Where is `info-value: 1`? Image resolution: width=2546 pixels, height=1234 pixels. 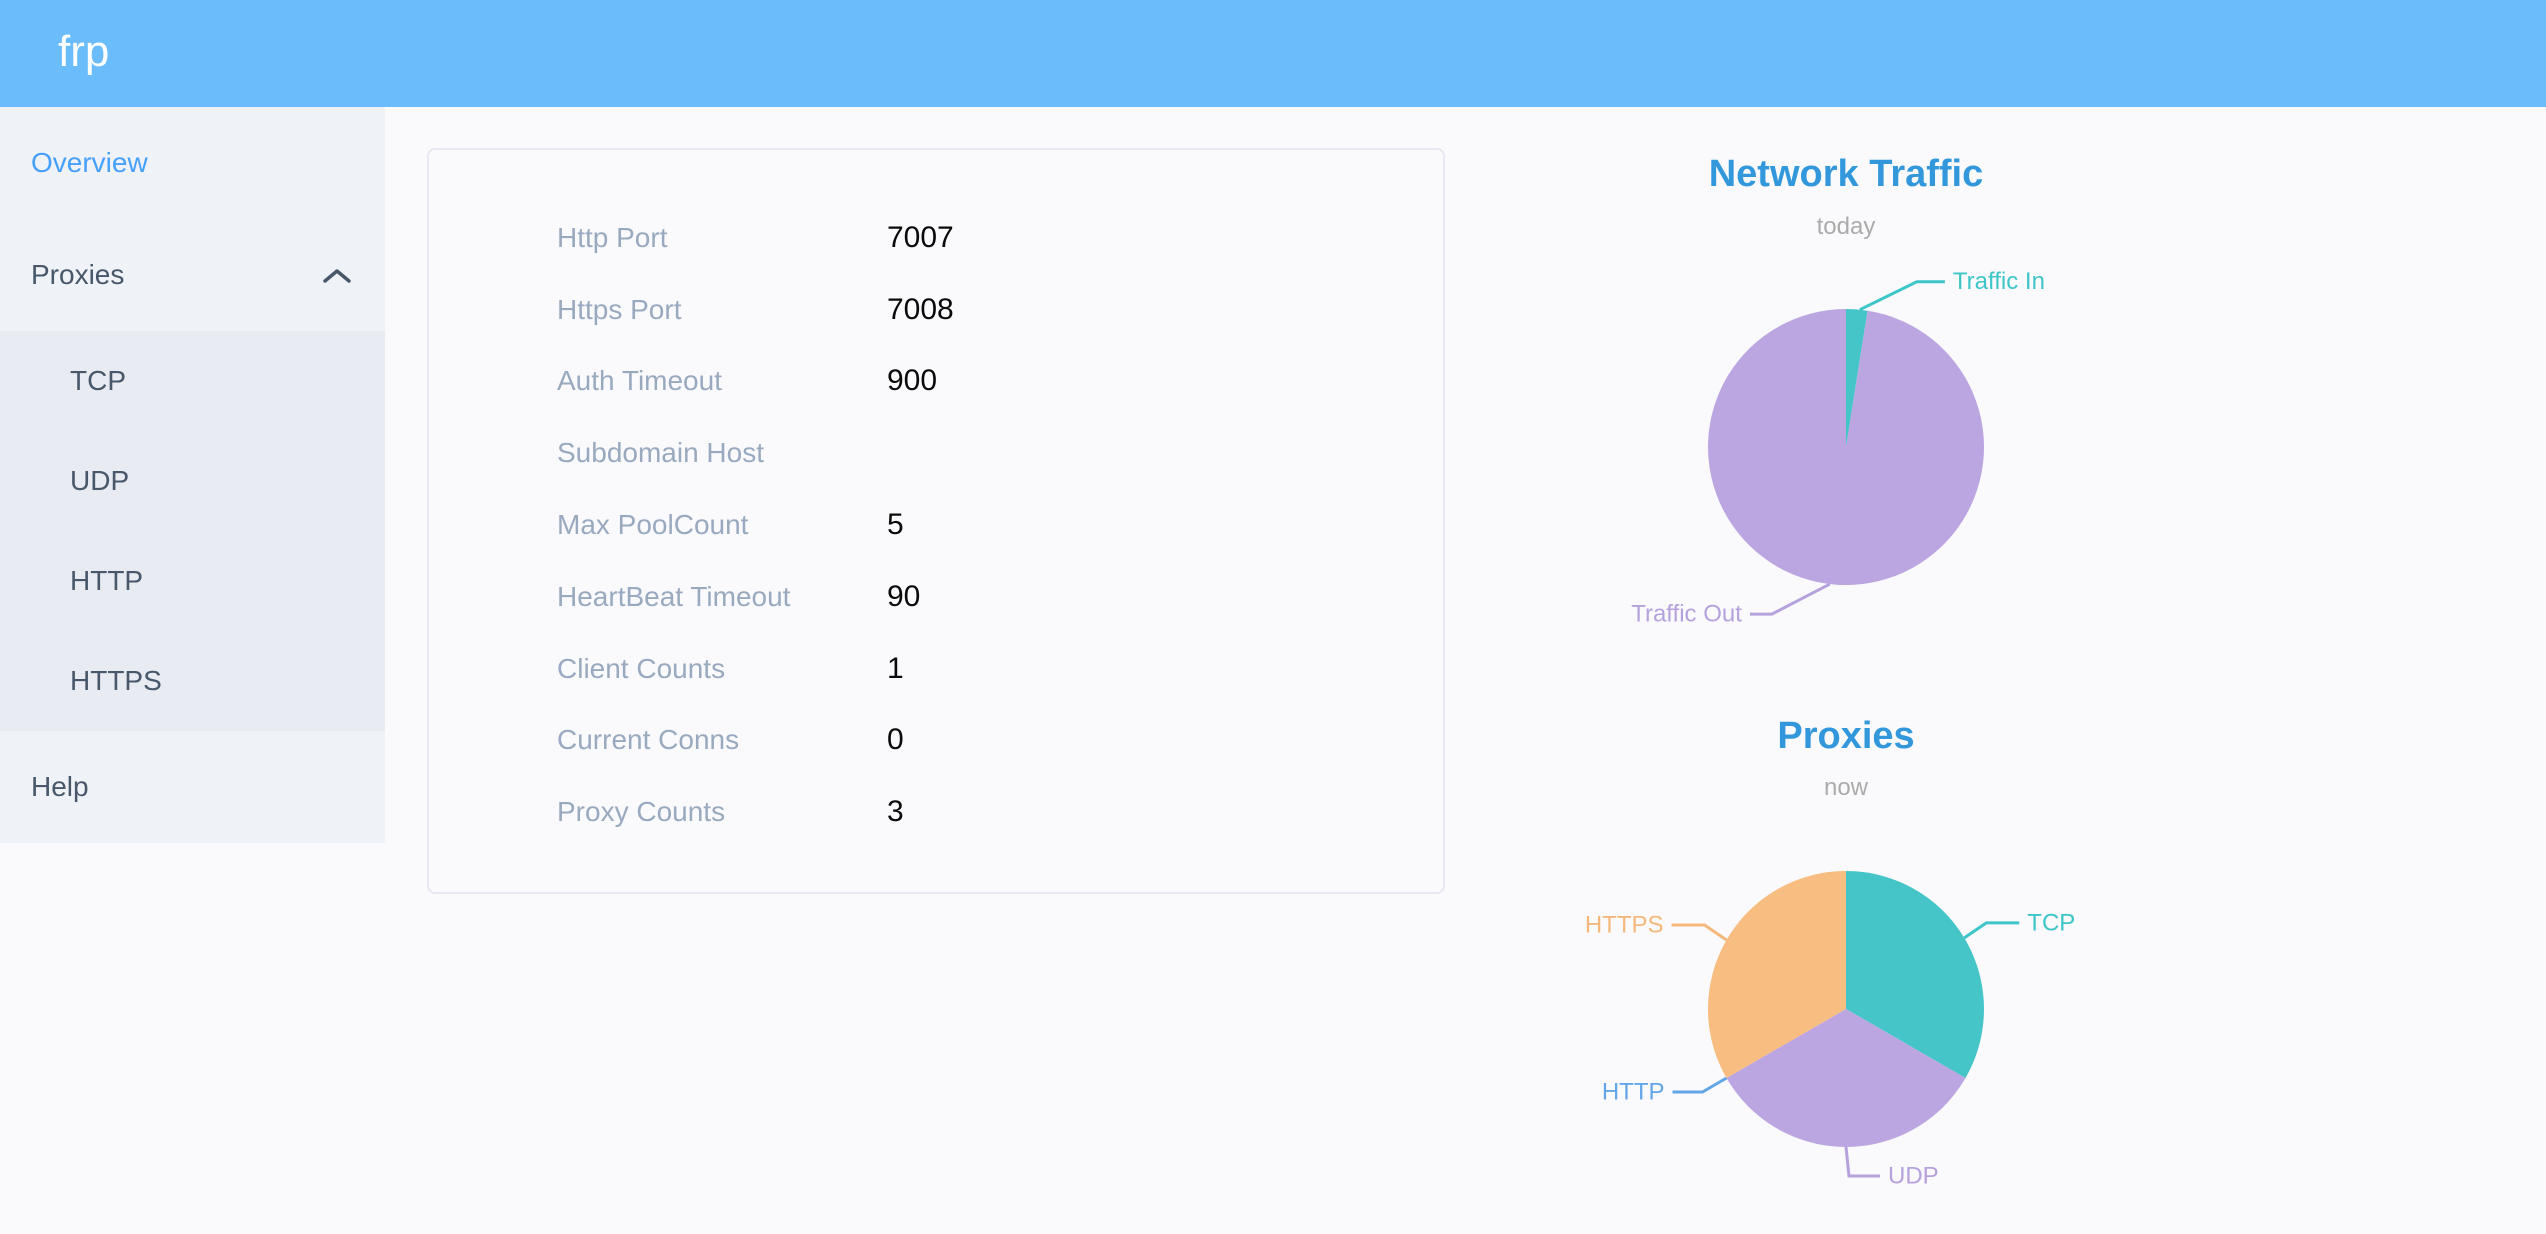
info-value: 1 is located at coordinates (895, 668).